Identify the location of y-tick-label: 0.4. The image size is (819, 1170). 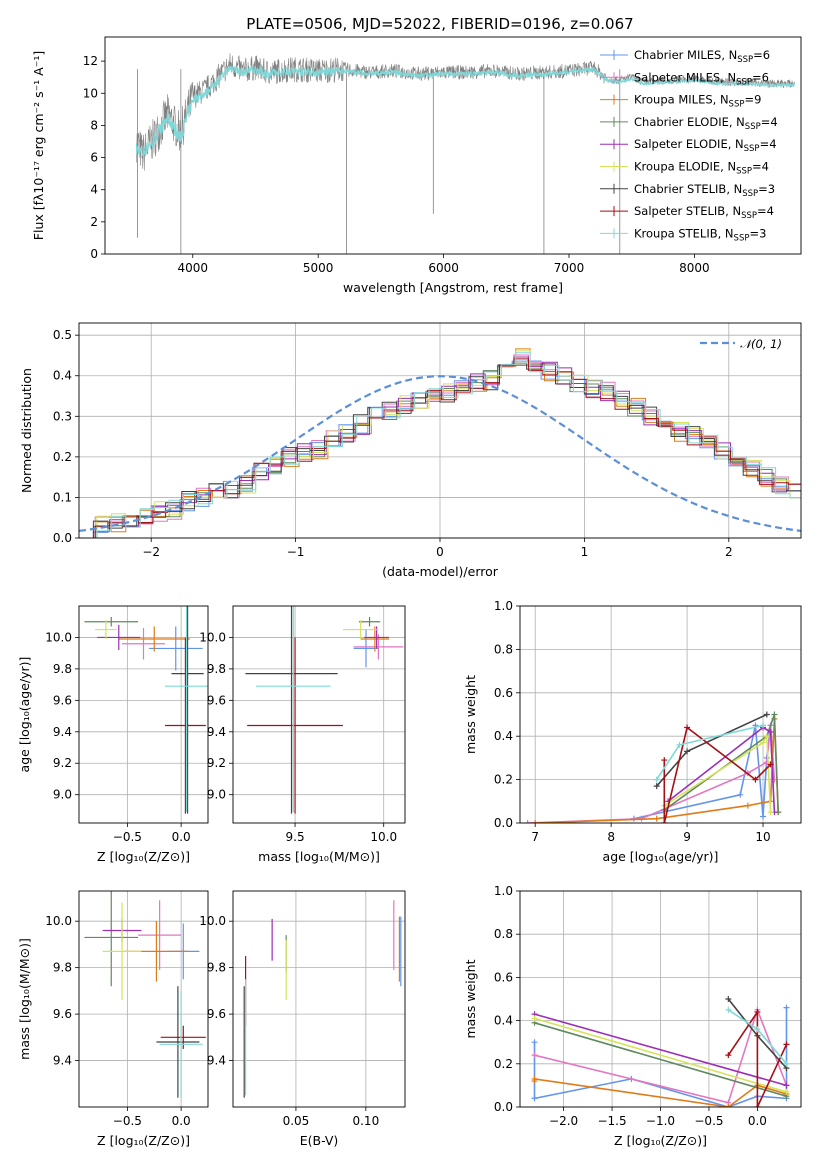
(62, 376).